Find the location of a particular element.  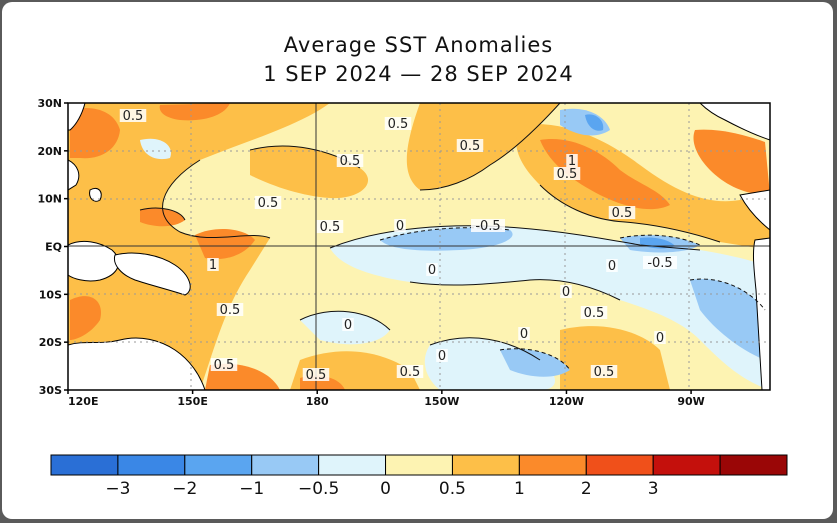

lat-label: 30N is located at coordinates (49, 103).